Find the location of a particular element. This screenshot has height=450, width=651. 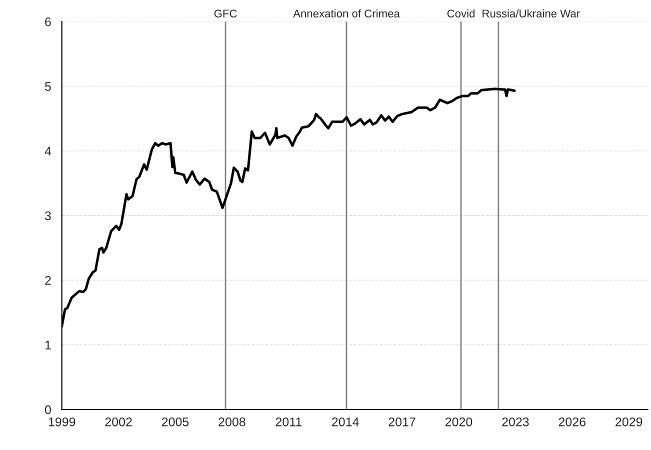

y-tick-label: 4 is located at coordinates (48, 151).